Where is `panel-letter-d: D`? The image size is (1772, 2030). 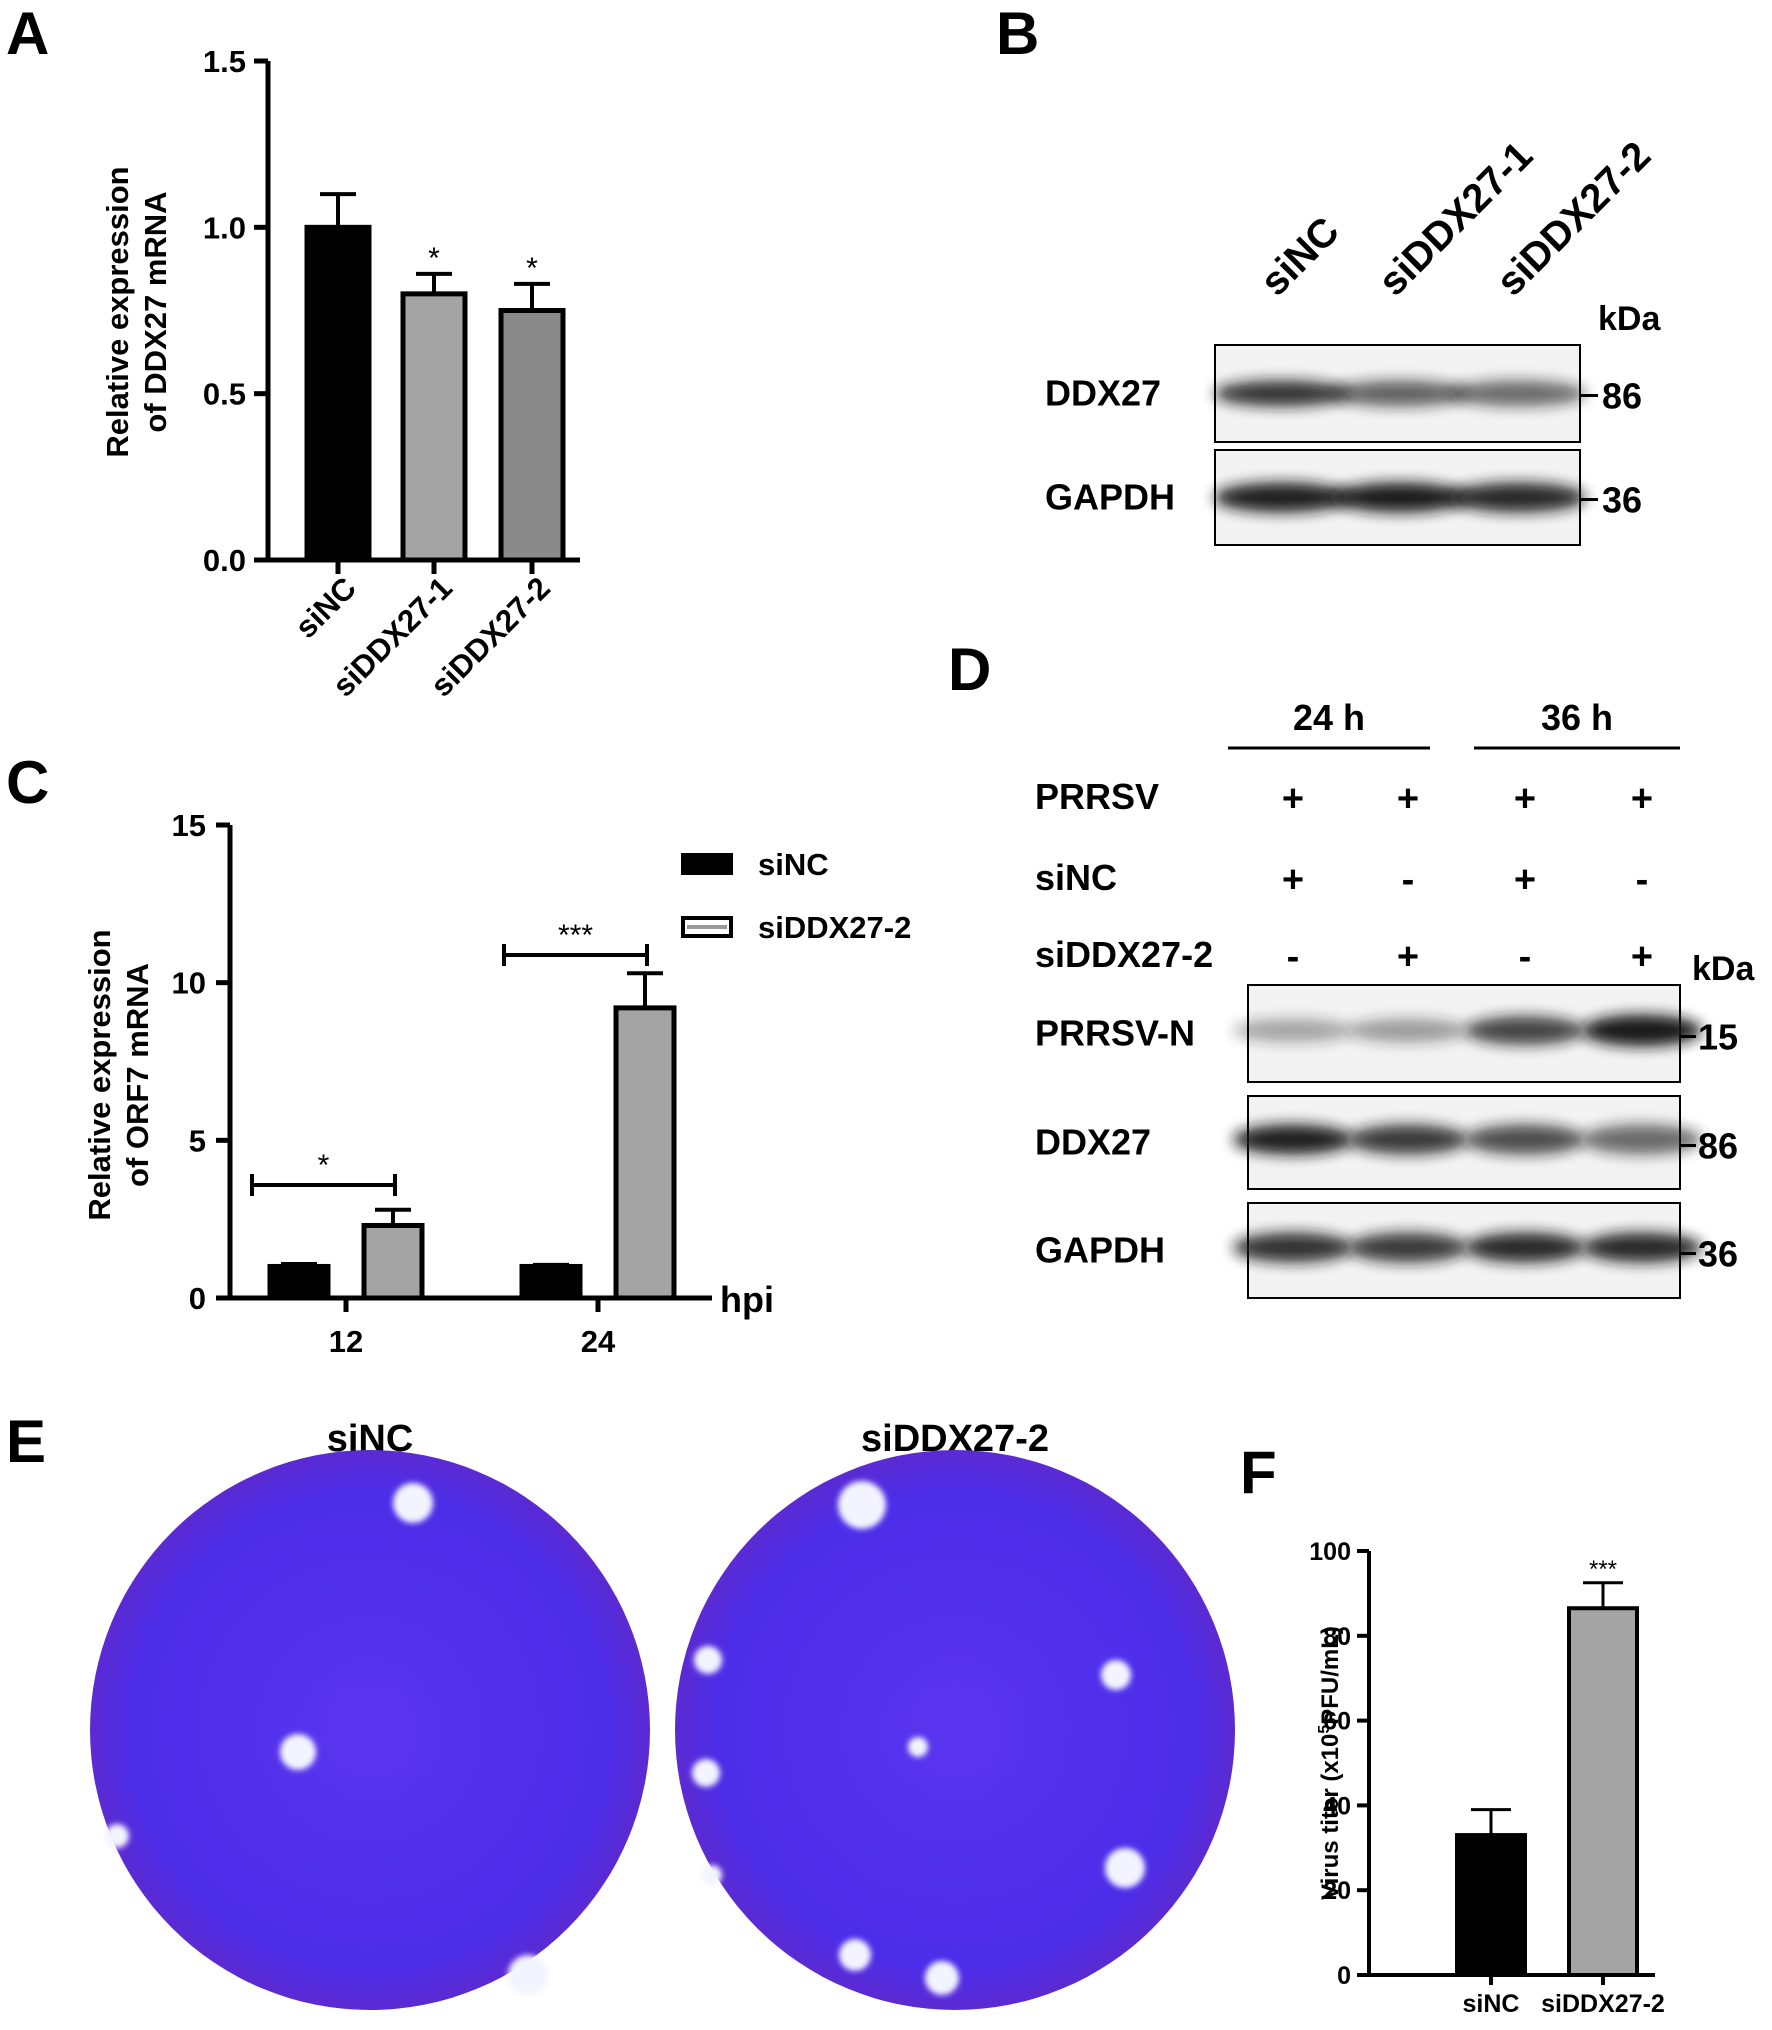
panel-letter-d: D is located at coordinates (969, 669).